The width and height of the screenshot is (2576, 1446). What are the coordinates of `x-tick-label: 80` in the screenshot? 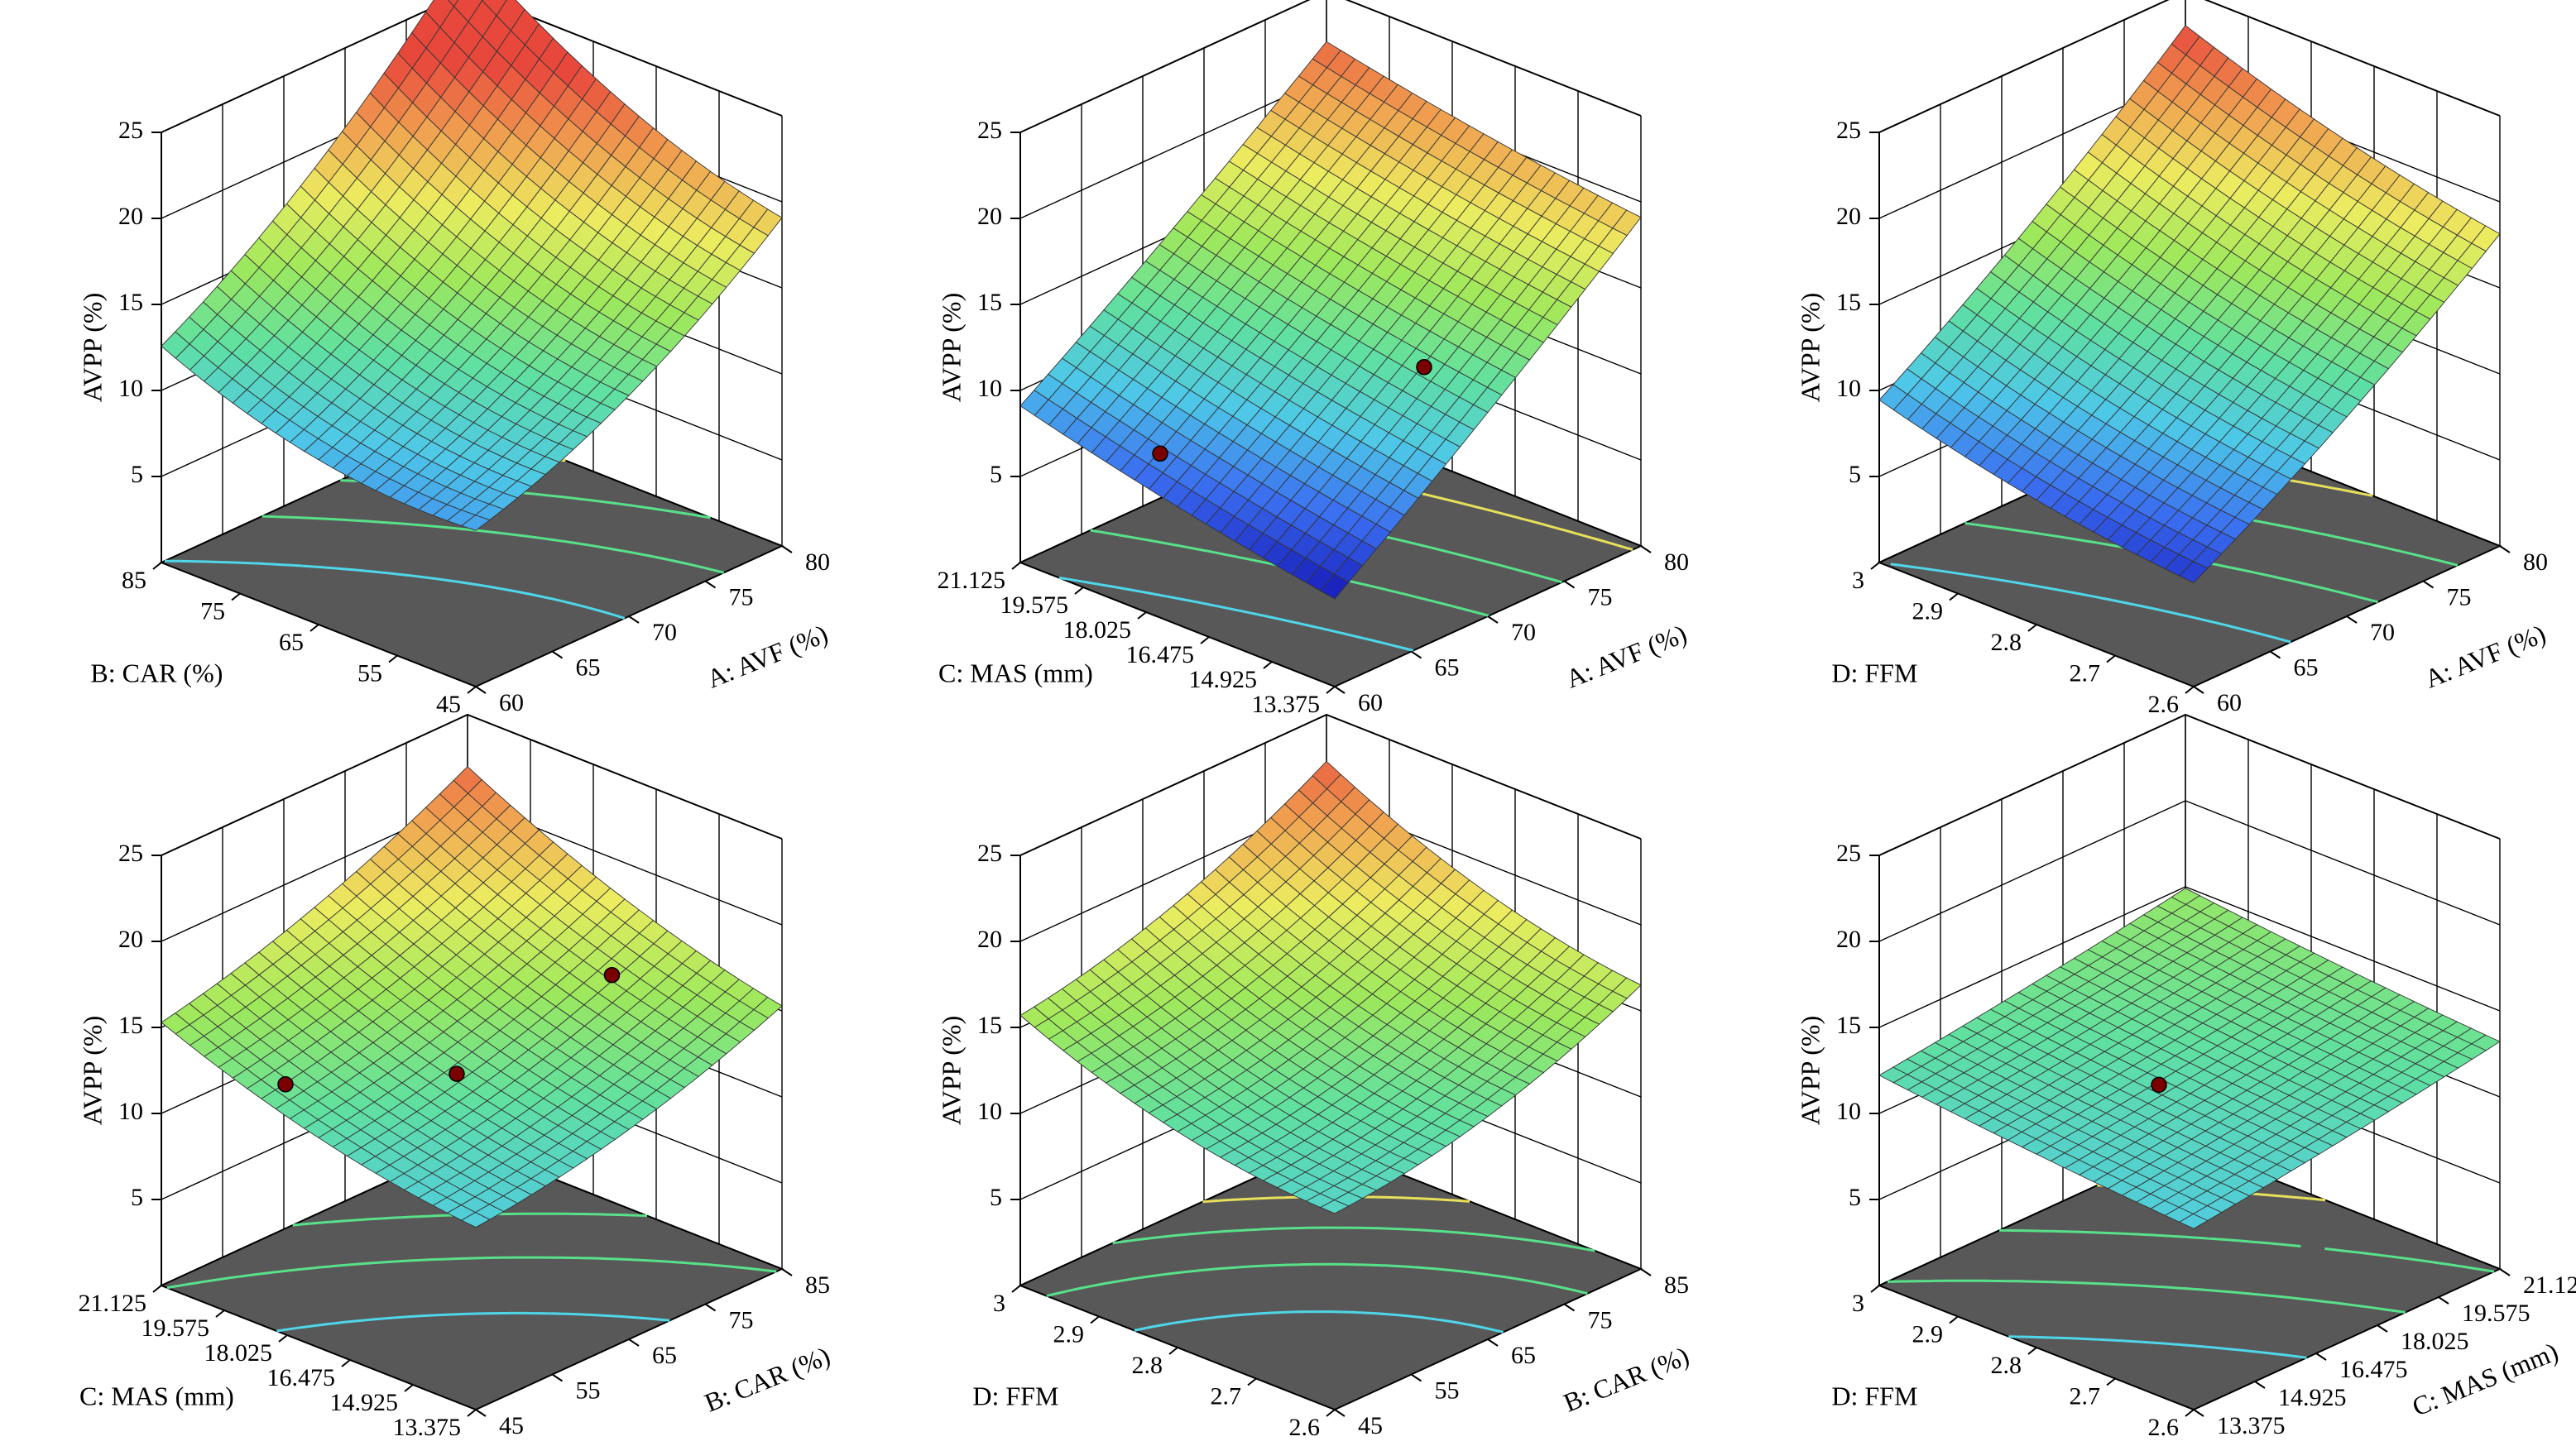 It's located at (818, 562).